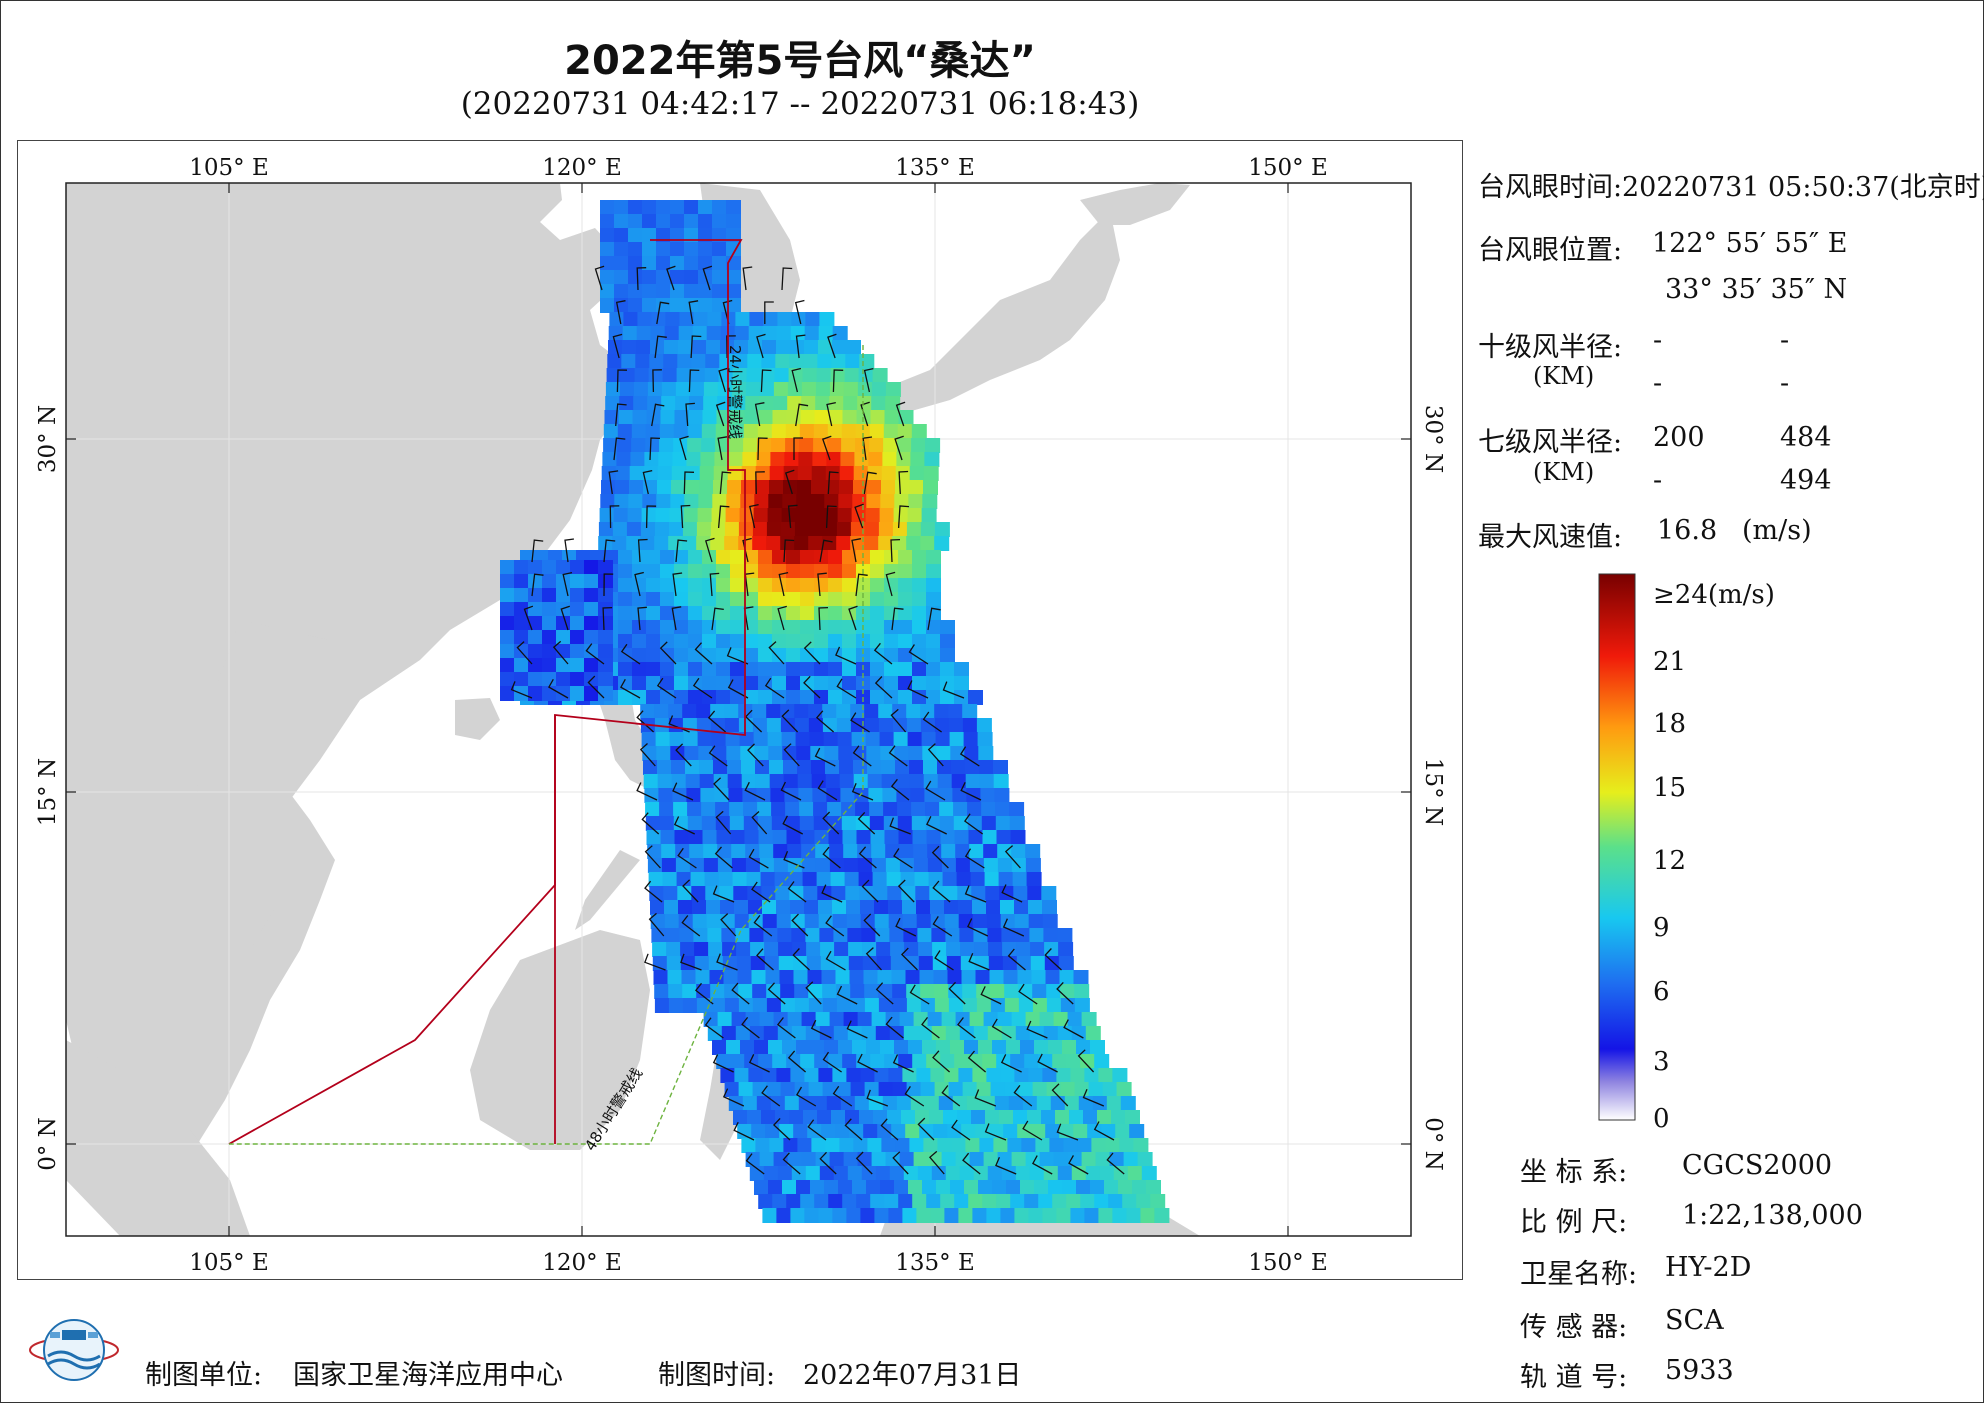 The width and height of the screenshot is (1984, 1403). Describe the element at coordinates (1433, 439) in the screenshot. I see `lat-label-right-30: 30° N` at that location.